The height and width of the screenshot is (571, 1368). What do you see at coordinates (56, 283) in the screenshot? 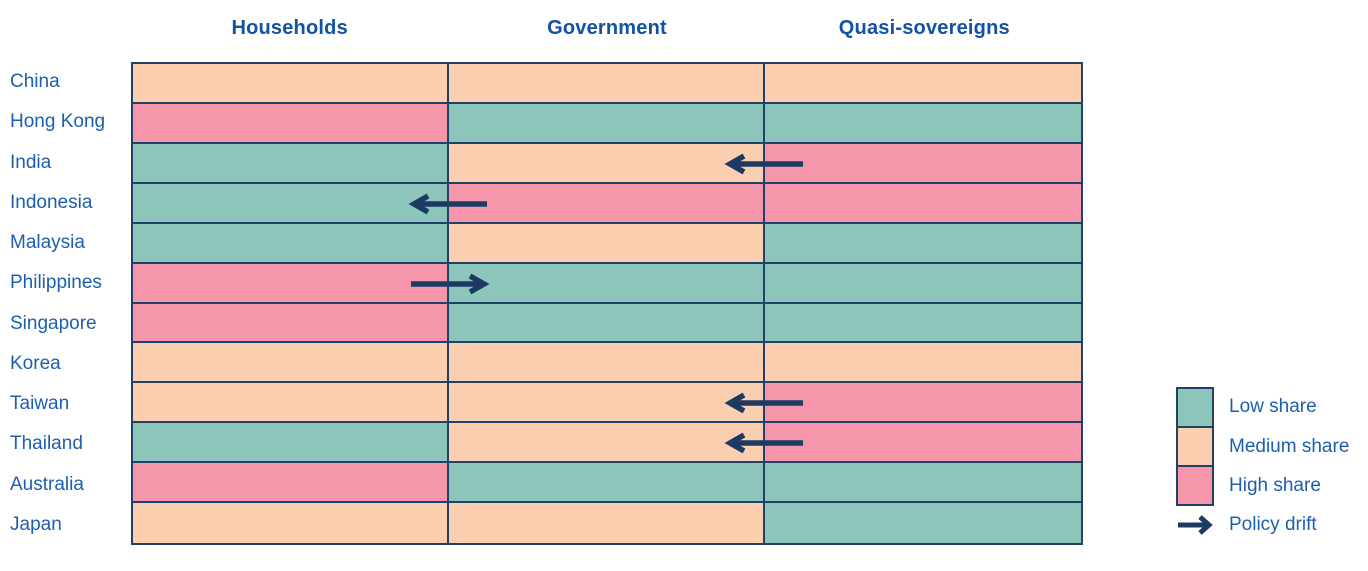
I see `row-label: Philippines` at bounding box center [56, 283].